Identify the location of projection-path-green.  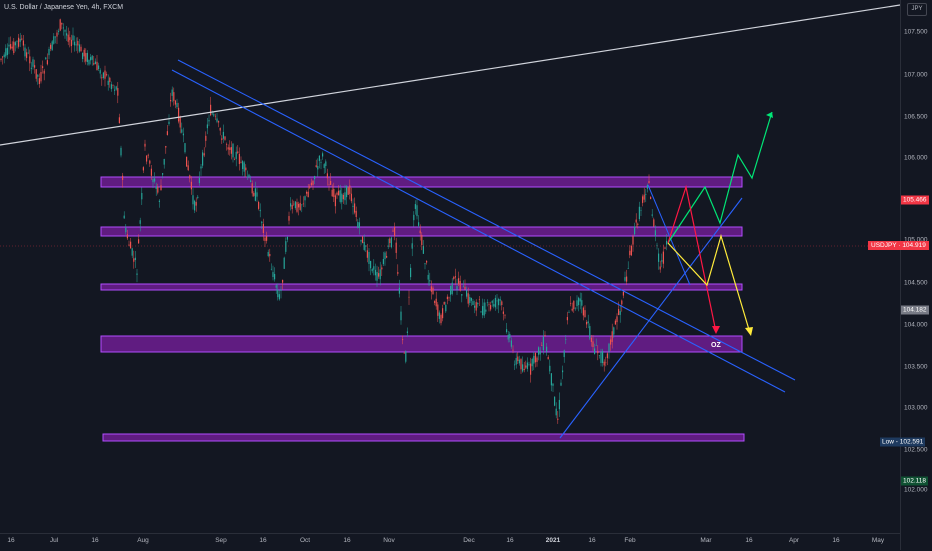
(720, 177).